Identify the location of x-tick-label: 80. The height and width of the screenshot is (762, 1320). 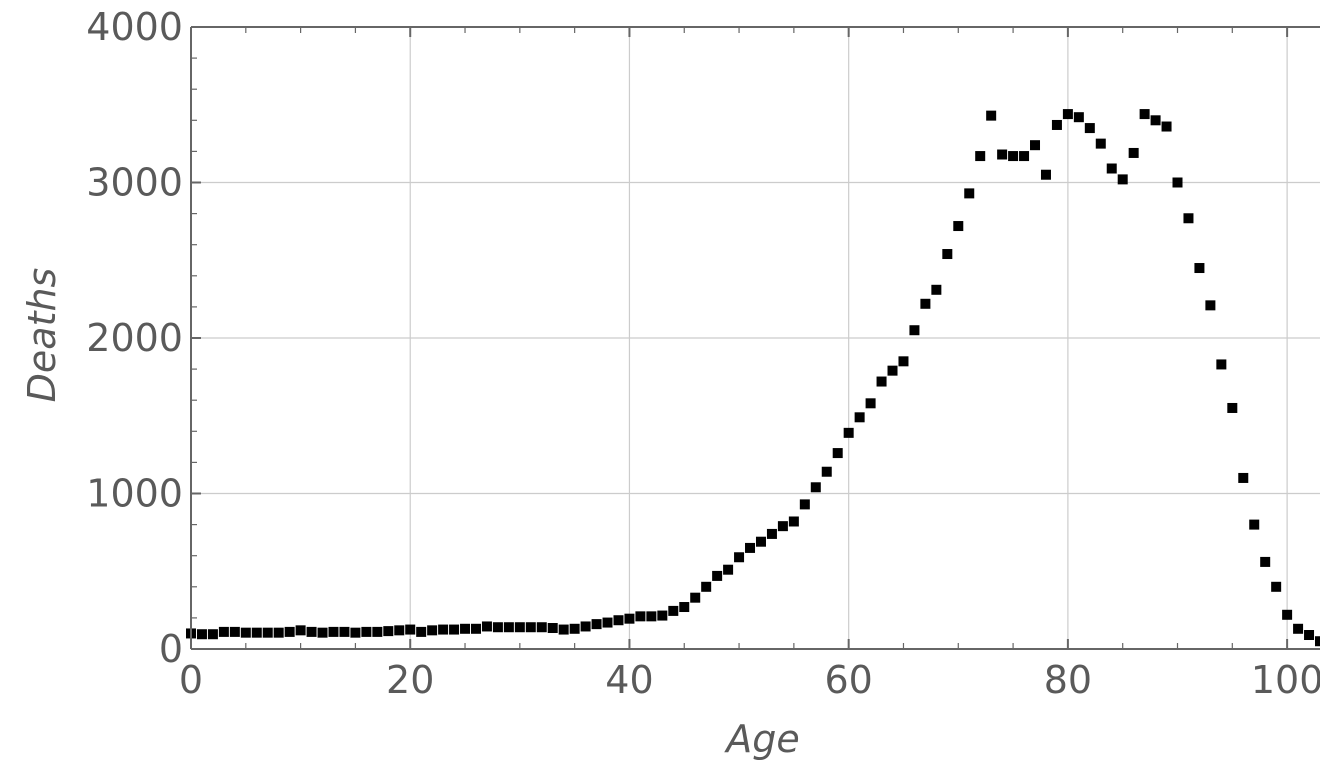
(1068, 680).